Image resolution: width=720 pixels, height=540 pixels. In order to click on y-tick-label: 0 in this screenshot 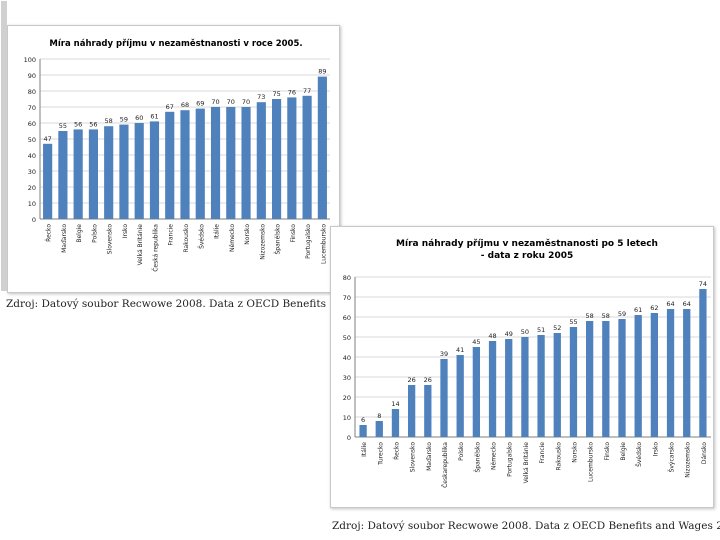, I will do `click(349, 438)`.